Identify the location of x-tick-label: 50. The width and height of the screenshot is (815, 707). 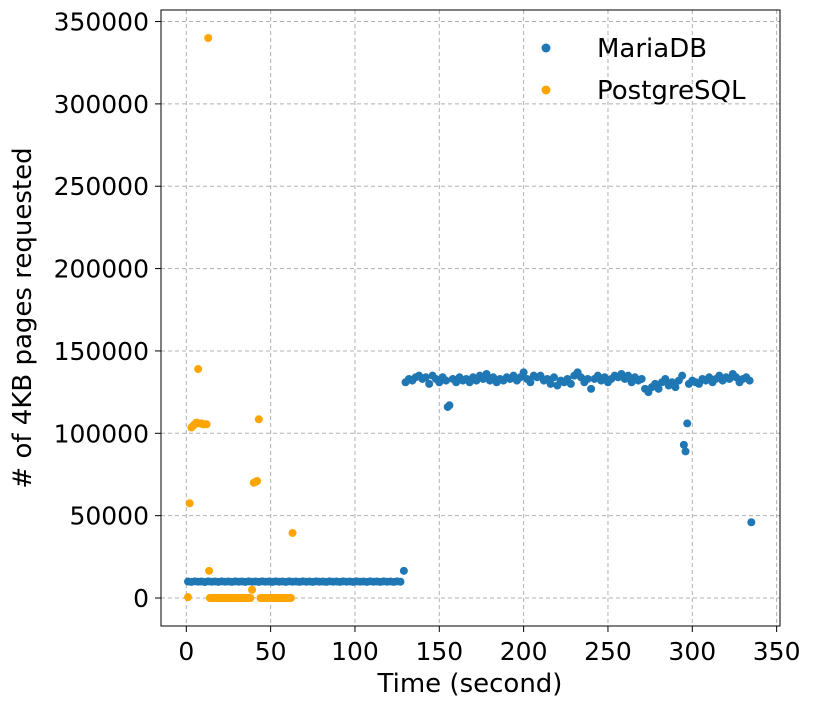
(271, 651).